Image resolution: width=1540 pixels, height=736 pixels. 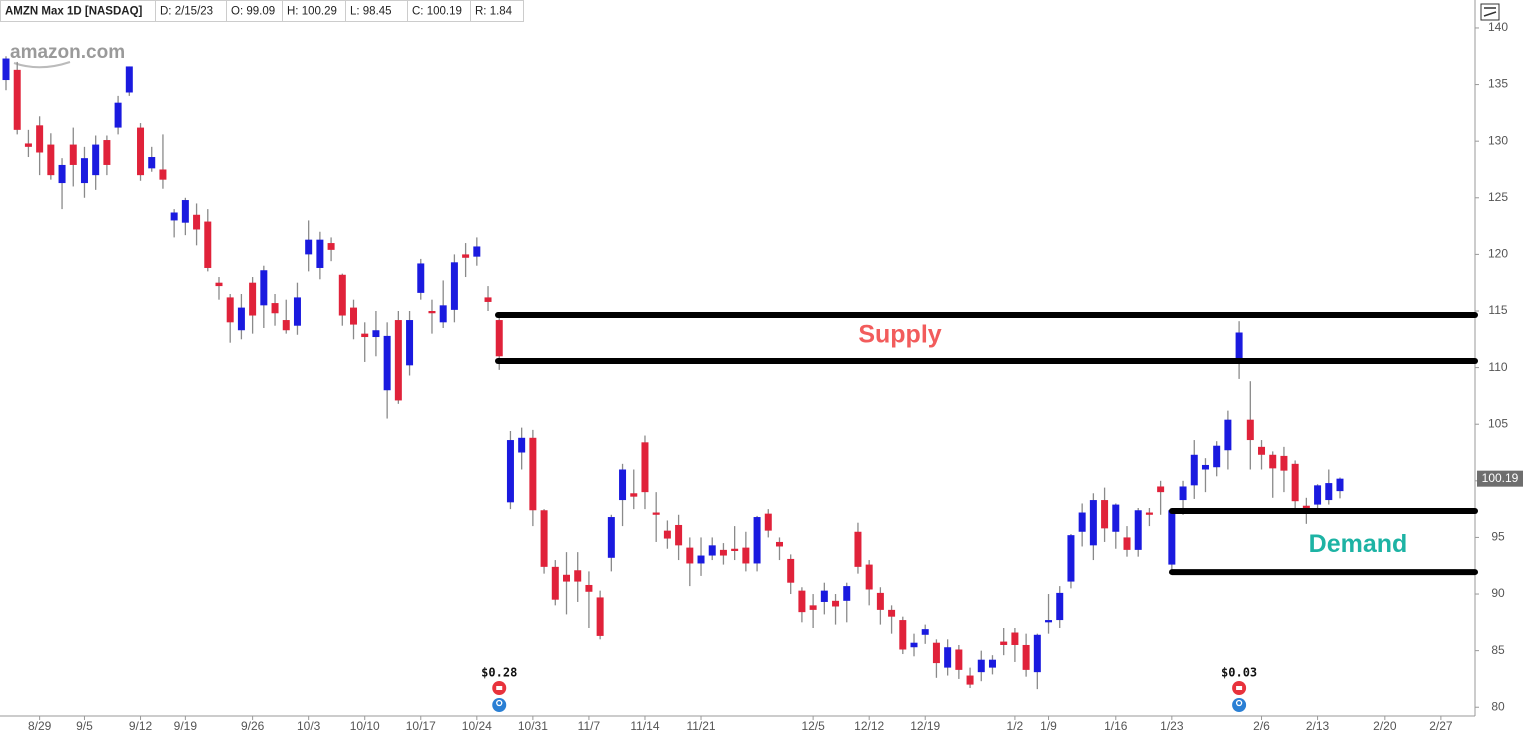 I want to click on event-label: $0.03, so click(x=1239, y=673).